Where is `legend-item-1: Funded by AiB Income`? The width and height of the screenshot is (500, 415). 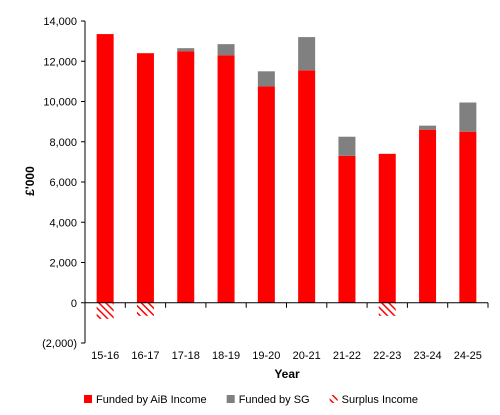
legend-item-1: Funded by AiB Income is located at coordinates (145, 400).